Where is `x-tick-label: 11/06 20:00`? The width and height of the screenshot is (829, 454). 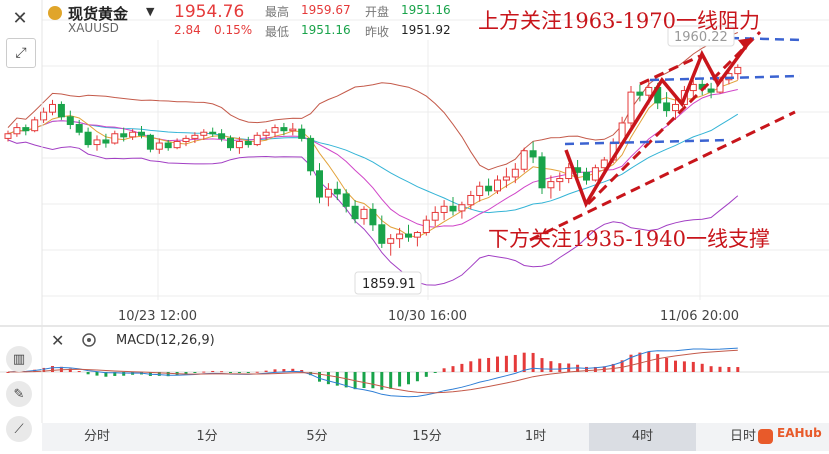
x-tick-label: 11/06 20:00 is located at coordinates (699, 316).